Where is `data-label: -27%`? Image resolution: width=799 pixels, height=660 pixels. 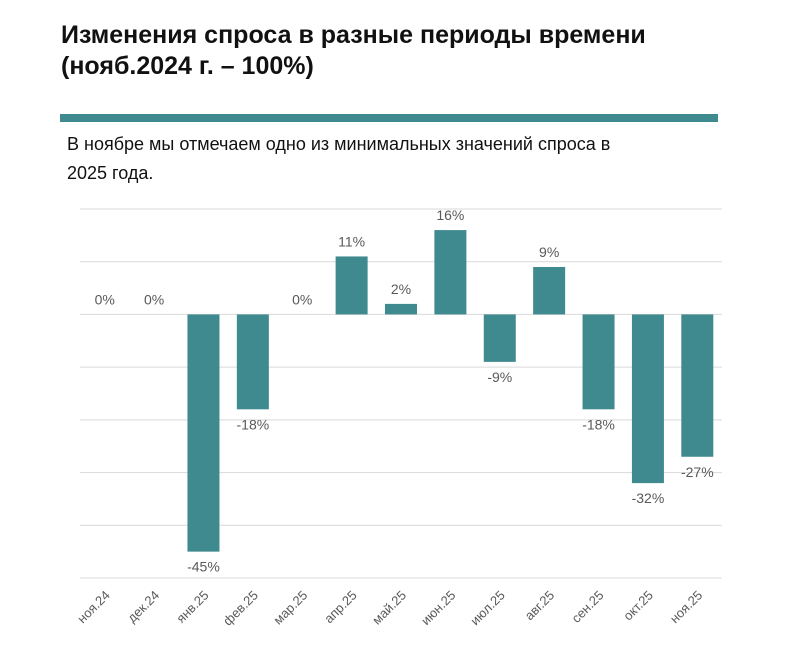 data-label: -27% is located at coordinates (697, 472).